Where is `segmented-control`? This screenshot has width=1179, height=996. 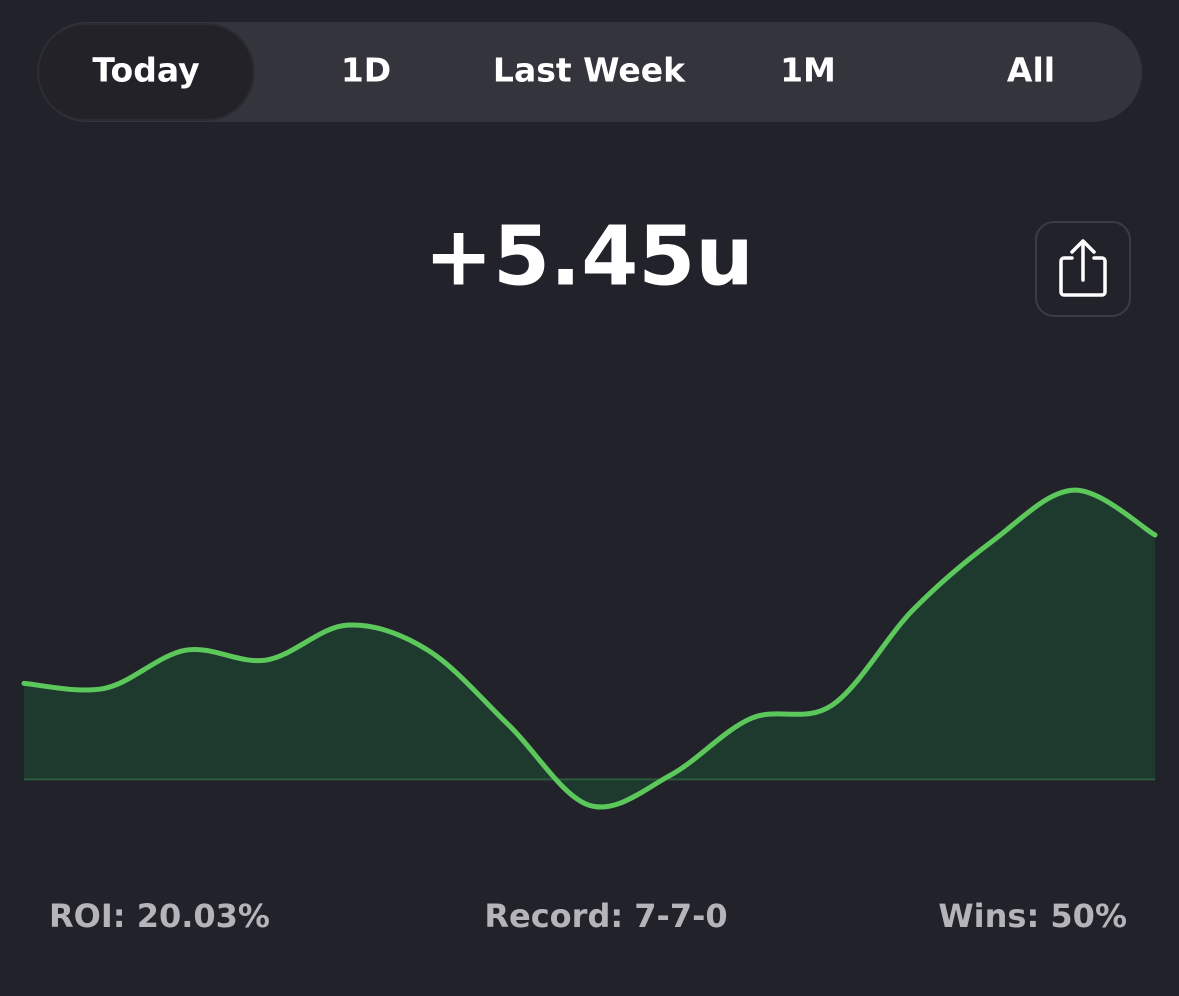 segmented-control is located at coordinates (589, 72).